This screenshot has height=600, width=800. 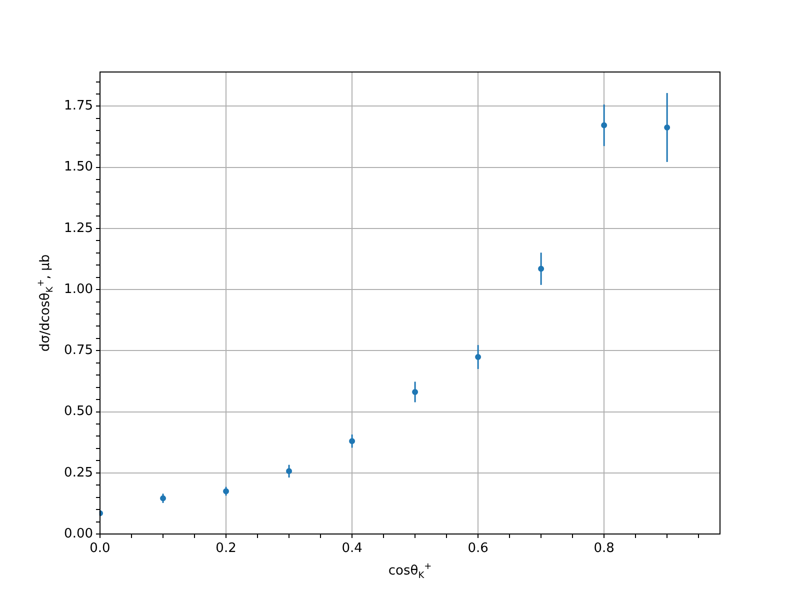 What do you see at coordinates (100, 548) in the screenshot?
I see `x-tick-label: 0.0` at bounding box center [100, 548].